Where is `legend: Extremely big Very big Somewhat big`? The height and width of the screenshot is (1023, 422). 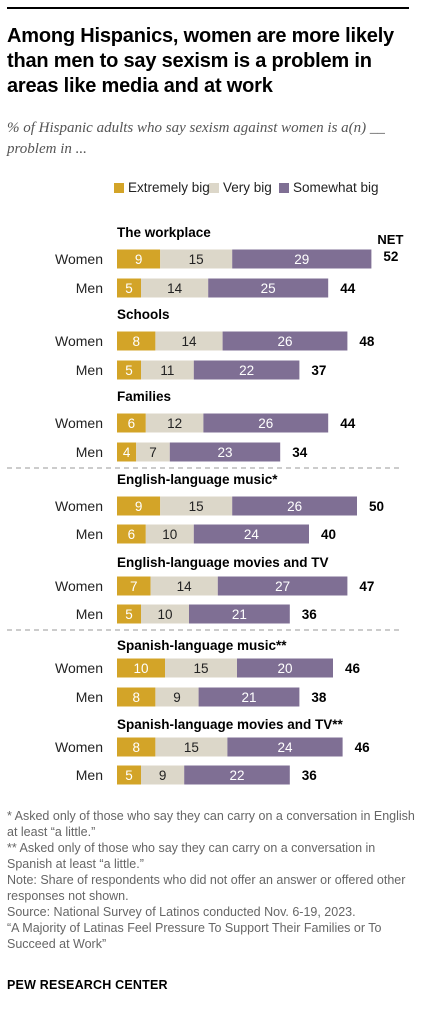 legend: Extremely big Very big Somewhat big is located at coordinates (211, 188).